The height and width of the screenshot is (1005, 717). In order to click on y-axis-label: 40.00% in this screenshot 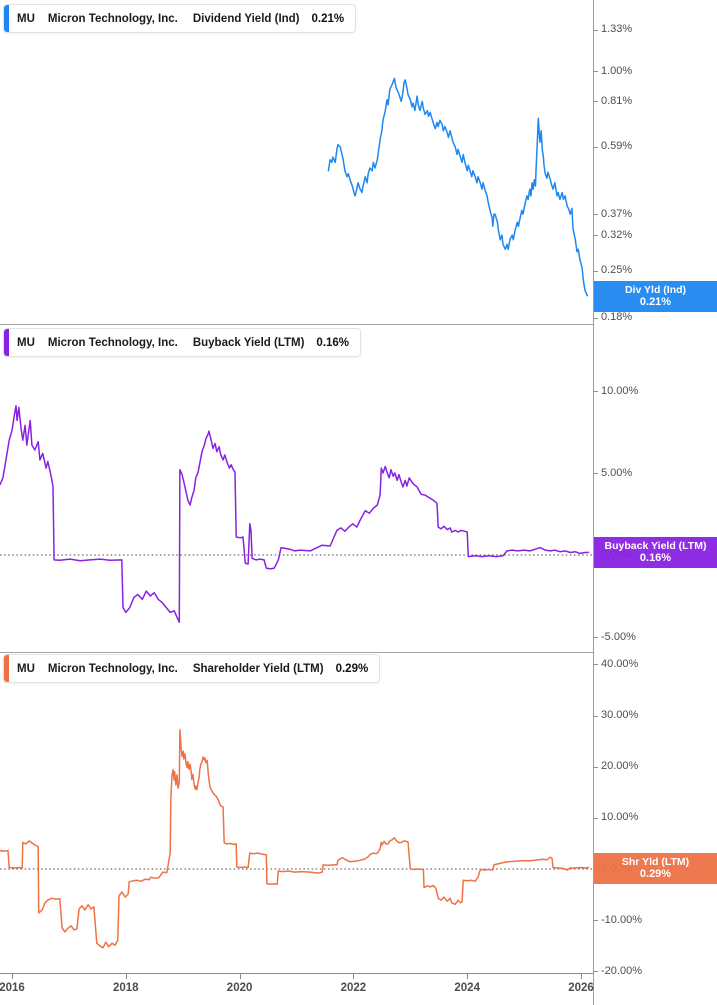, I will do `click(620, 663)`.